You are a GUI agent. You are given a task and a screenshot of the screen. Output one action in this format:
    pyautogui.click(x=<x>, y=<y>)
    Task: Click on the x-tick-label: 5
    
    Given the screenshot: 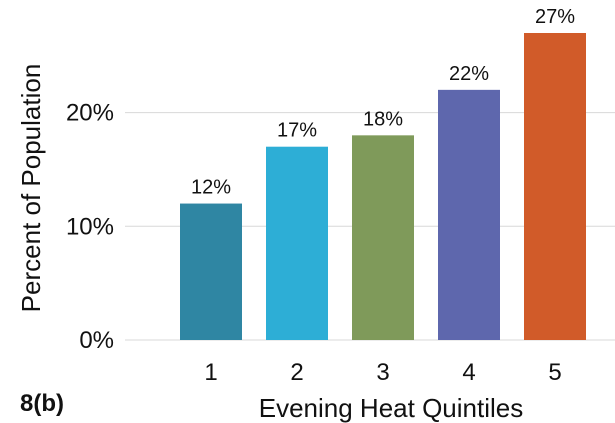 What is the action you would take?
    pyautogui.click(x=554, y=372)
    